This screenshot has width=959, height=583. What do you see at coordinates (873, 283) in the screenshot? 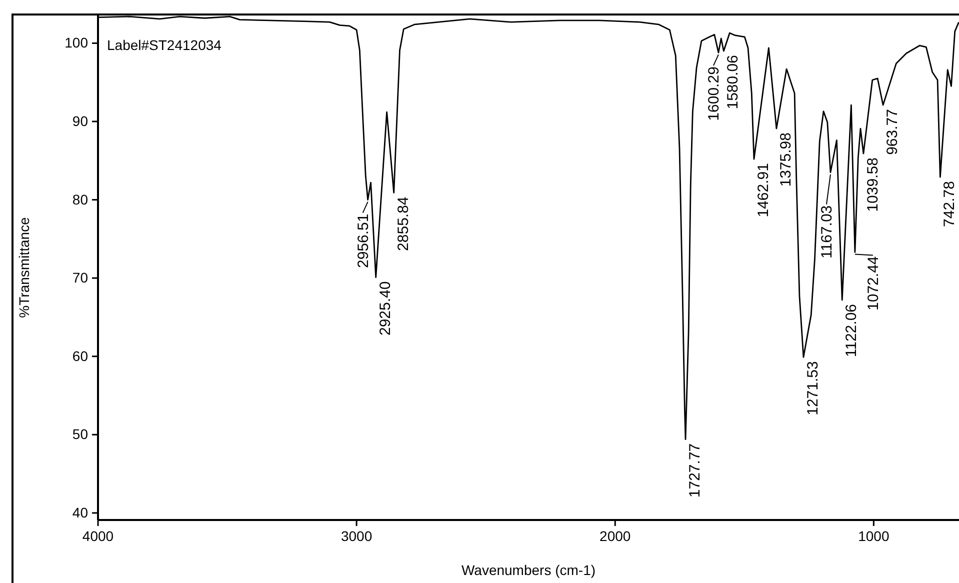
I see `annotation: 1072.44` at bounding box center [873, 283].